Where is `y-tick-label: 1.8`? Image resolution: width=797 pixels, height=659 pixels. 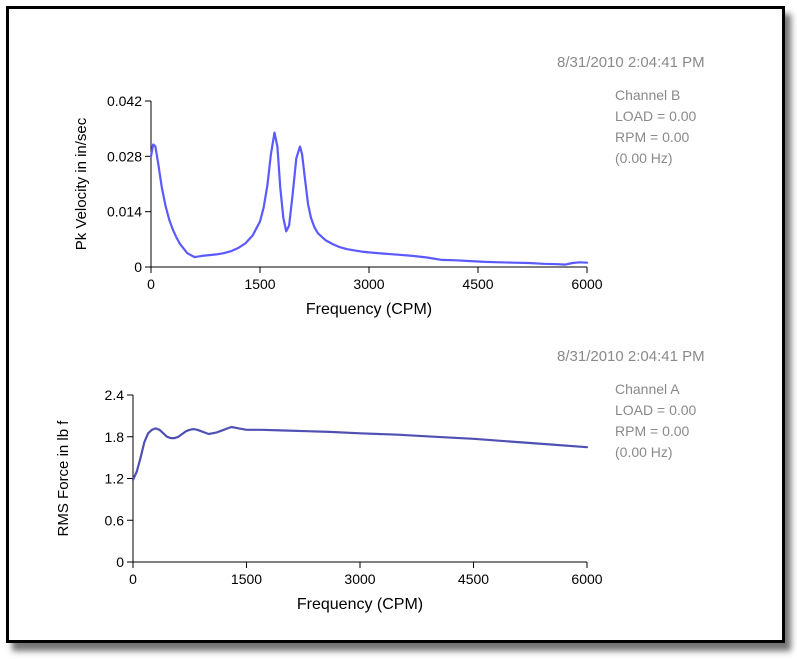
y-tick-label: 1.8 is located at coordinates (115, 437).